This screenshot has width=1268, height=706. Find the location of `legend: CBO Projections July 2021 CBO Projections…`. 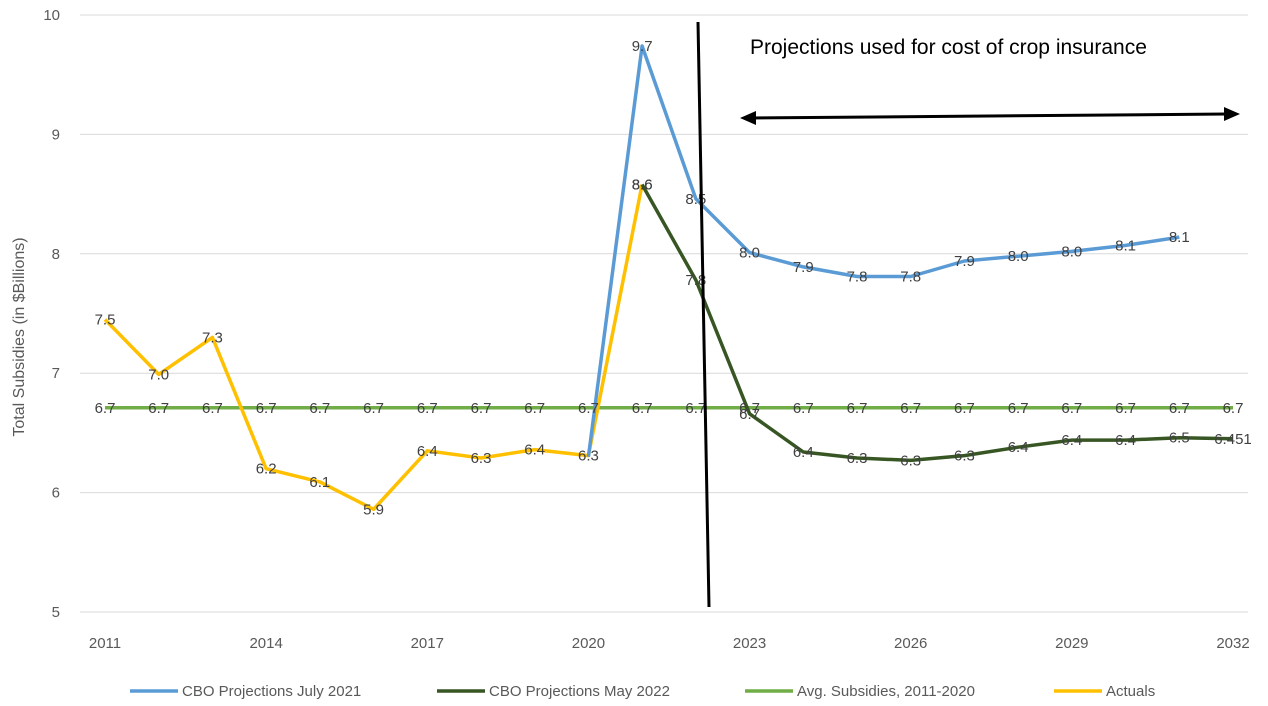

legend: CBO Projections July 2021 CBO Projections… is located at coordinates (642, 691).